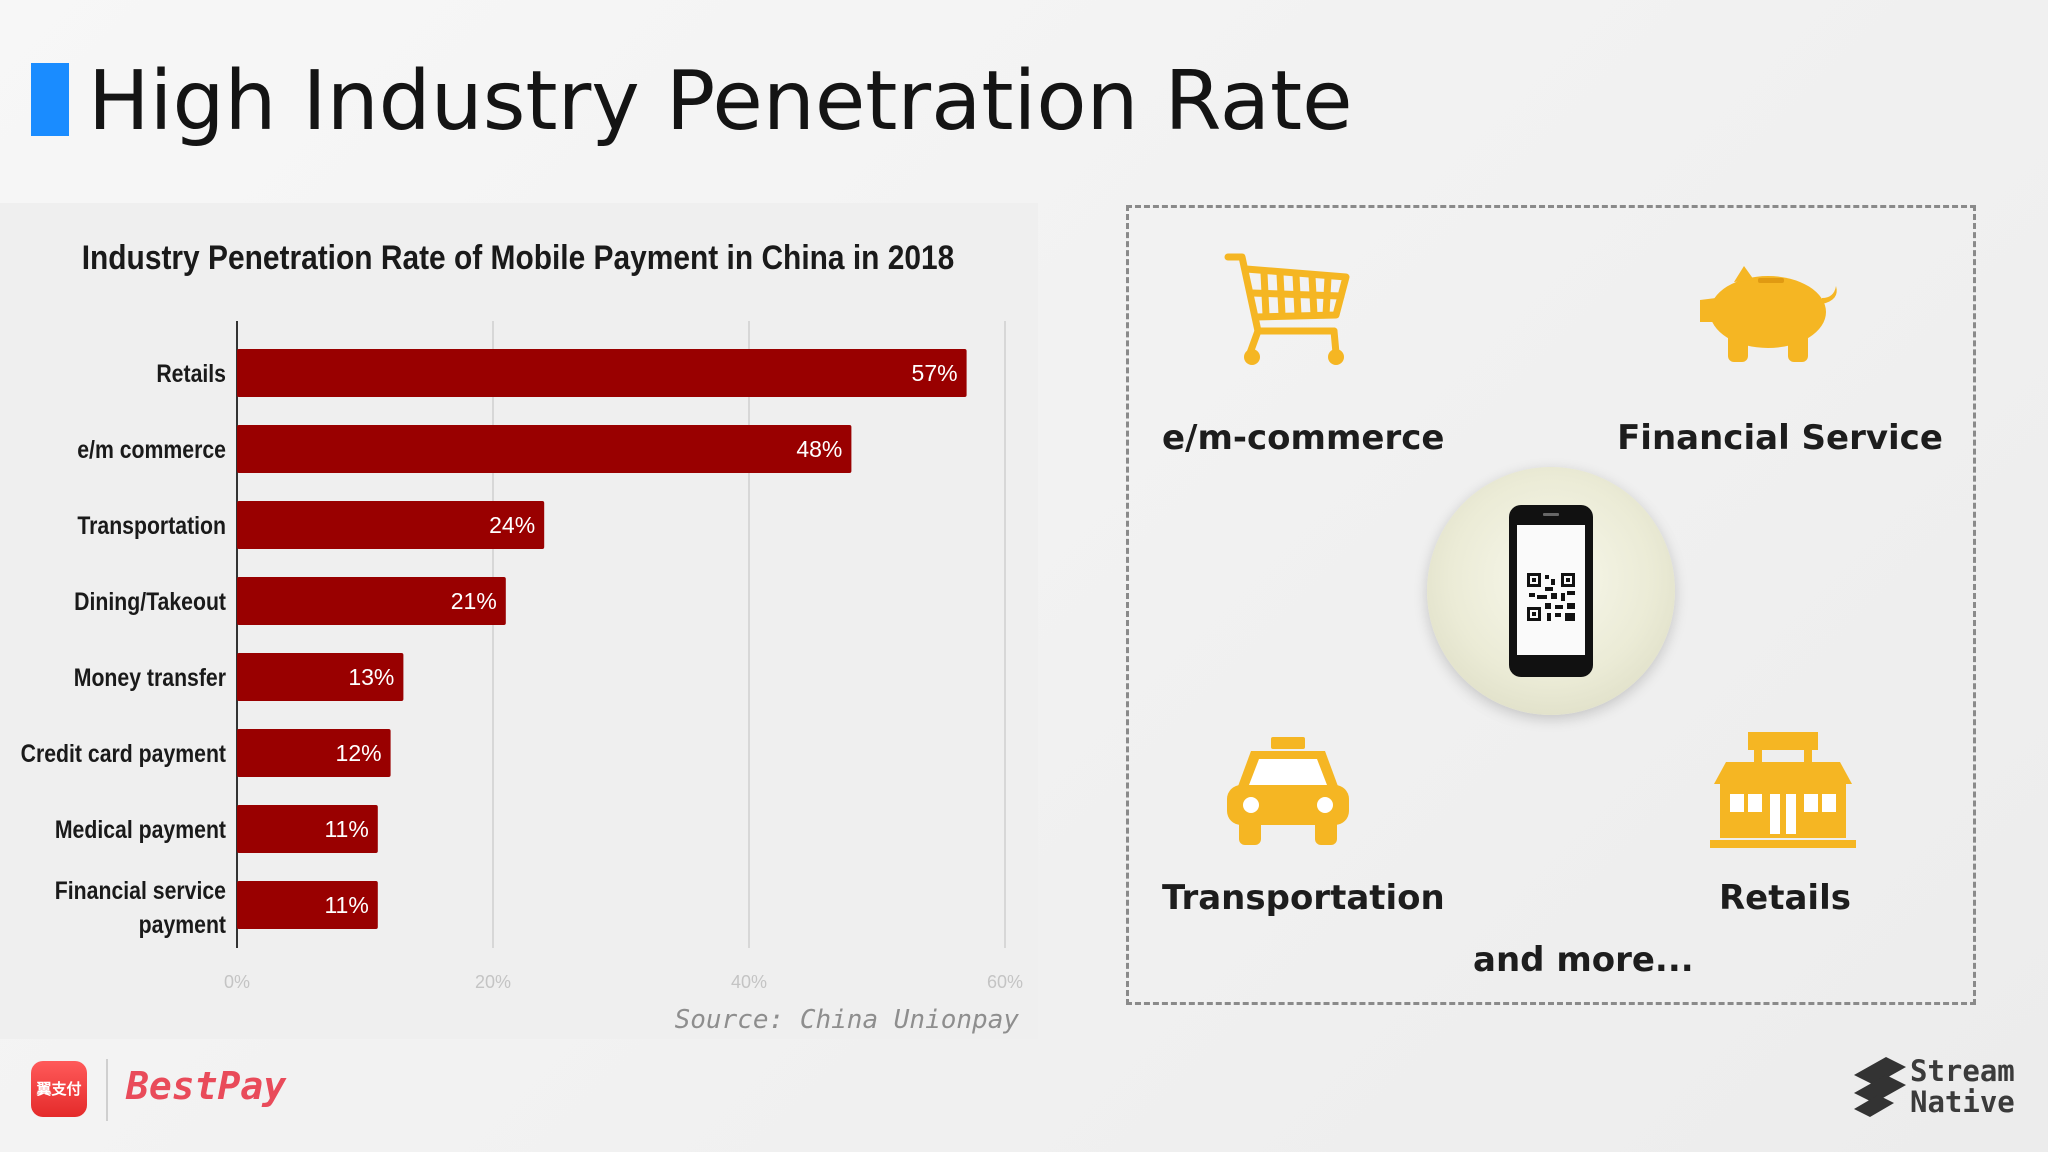  I want to click on x-tick-label: 20%, so click(493, 982).